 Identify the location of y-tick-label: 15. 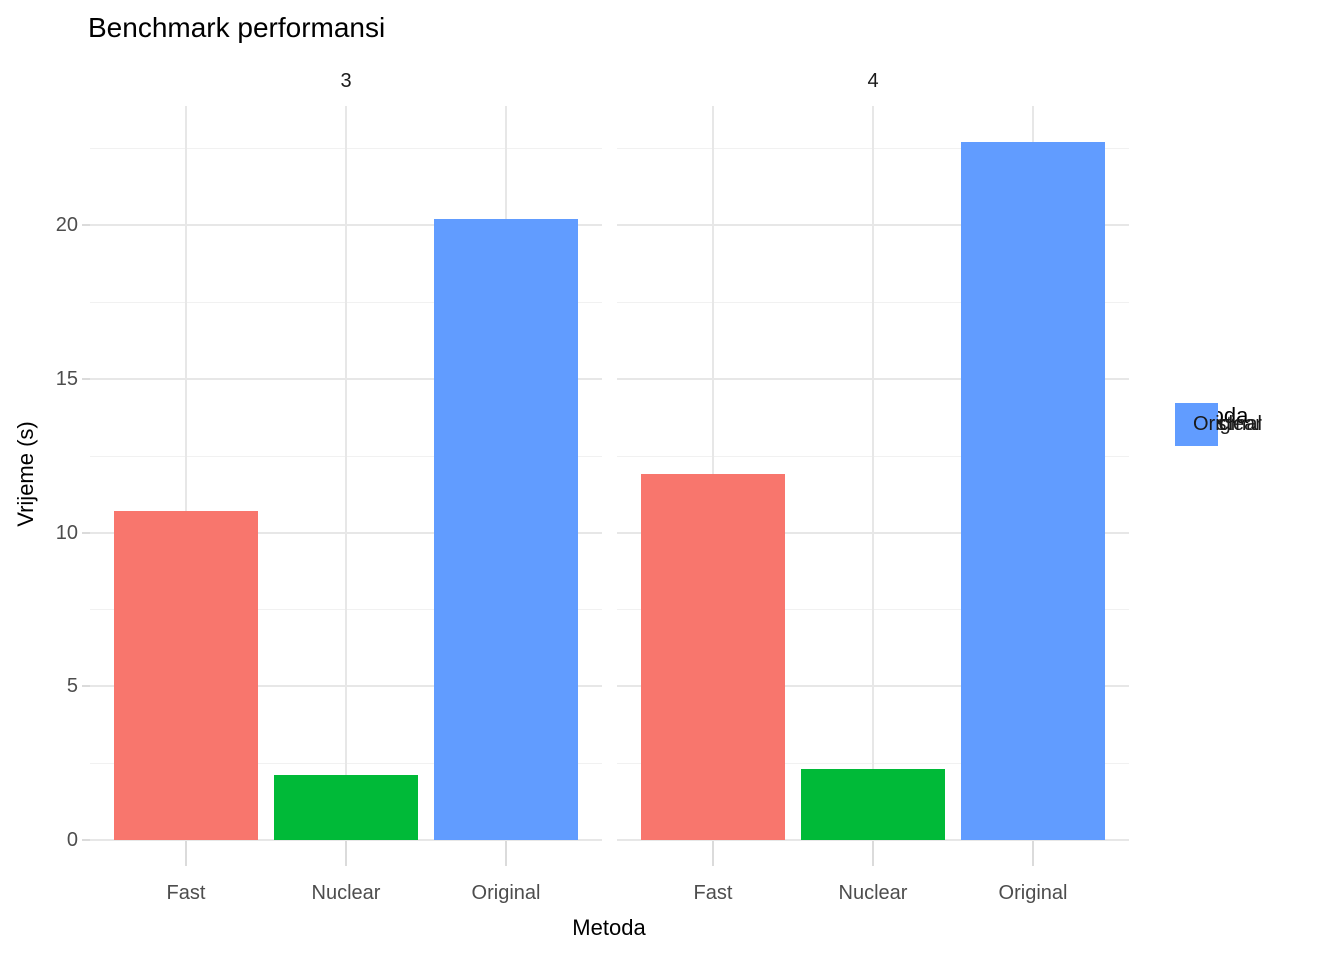
(66, 378).